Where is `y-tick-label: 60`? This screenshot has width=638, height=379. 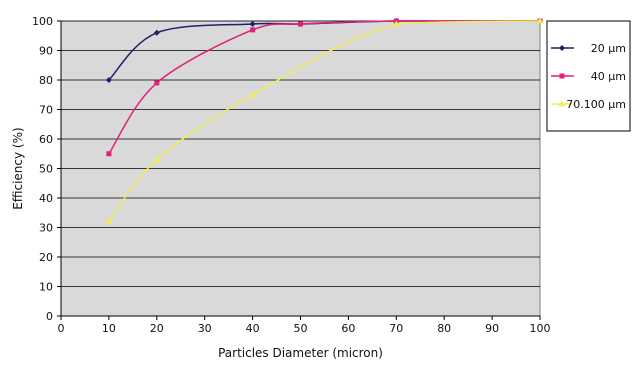
y-tick-label: 60 is located at coordinates (46, 139).